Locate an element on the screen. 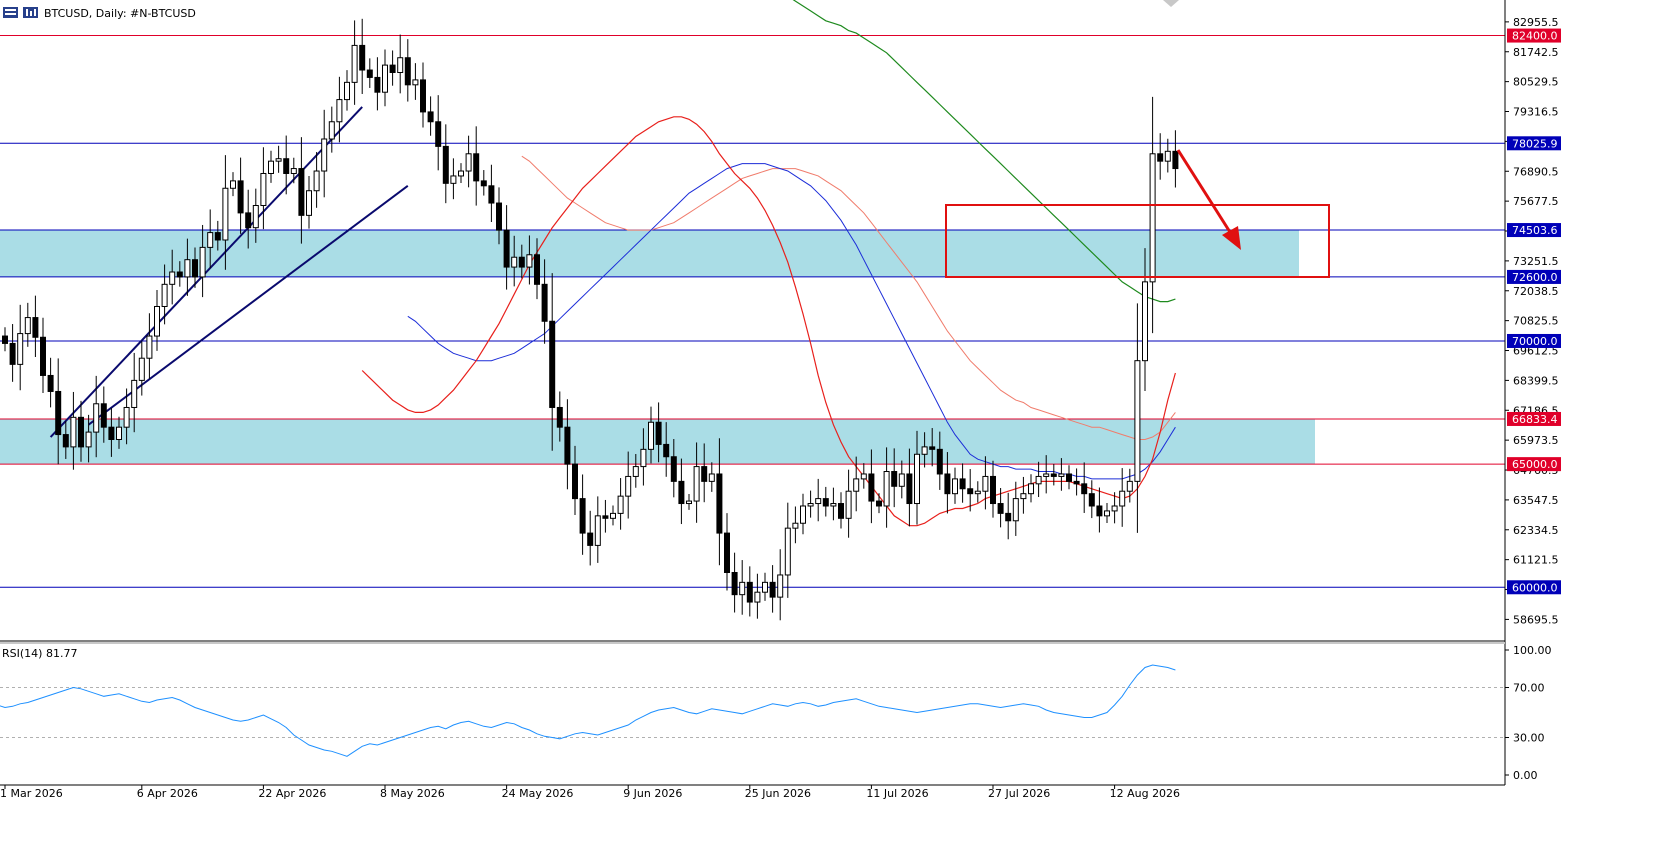  level-badge: 70000.0 is located at coordinates (1534, 340).